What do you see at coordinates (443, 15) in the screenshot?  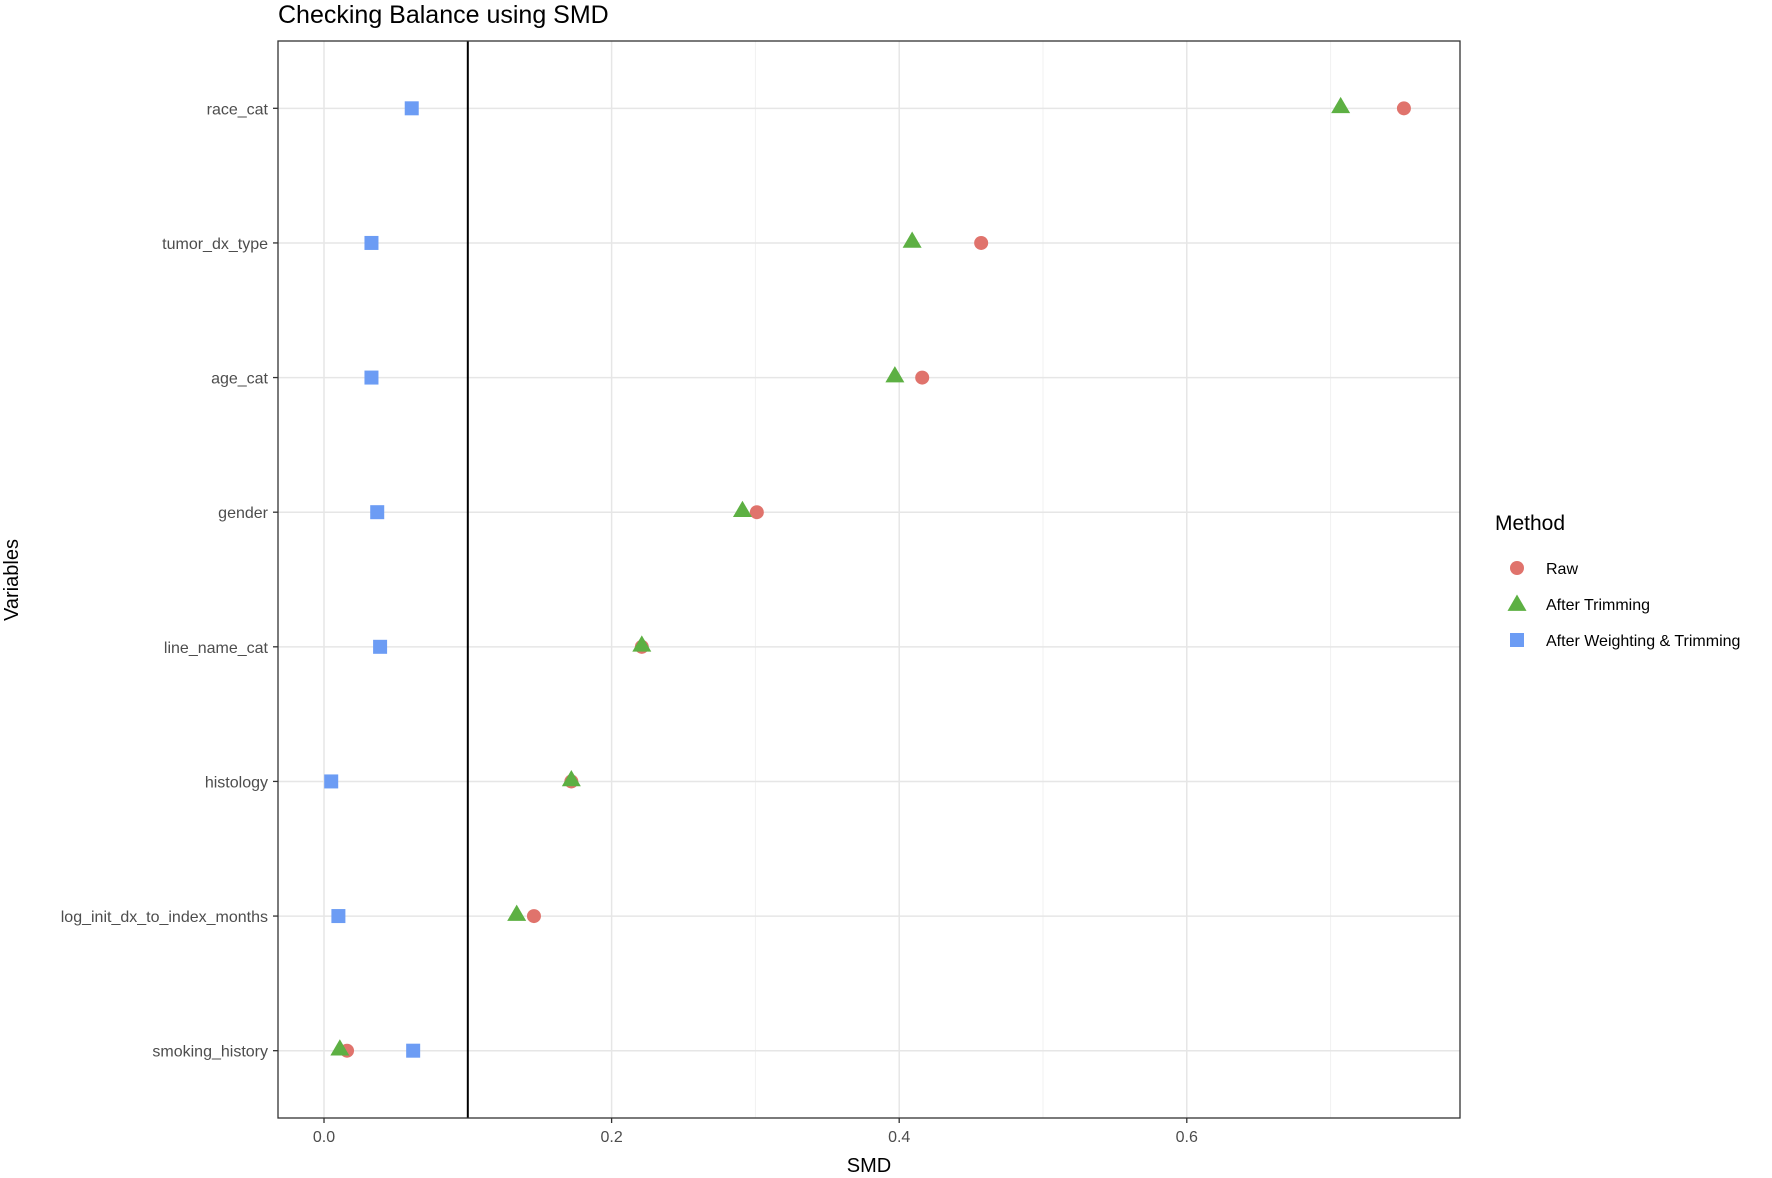 I see `chart-title: Checking Balance using SMD` at bounding box center [443, 15].